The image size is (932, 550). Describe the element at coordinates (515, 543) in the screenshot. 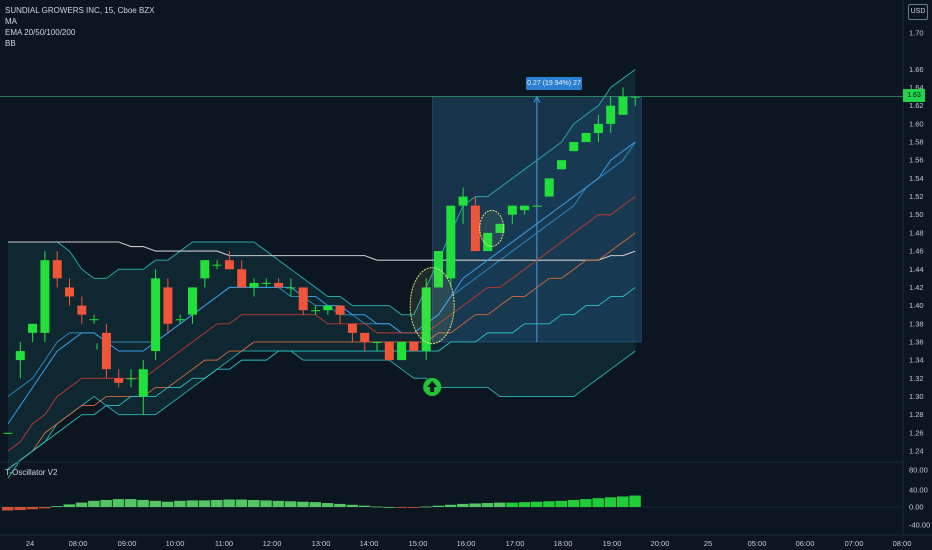

I see `time-tick-label: 17:00` at that location.